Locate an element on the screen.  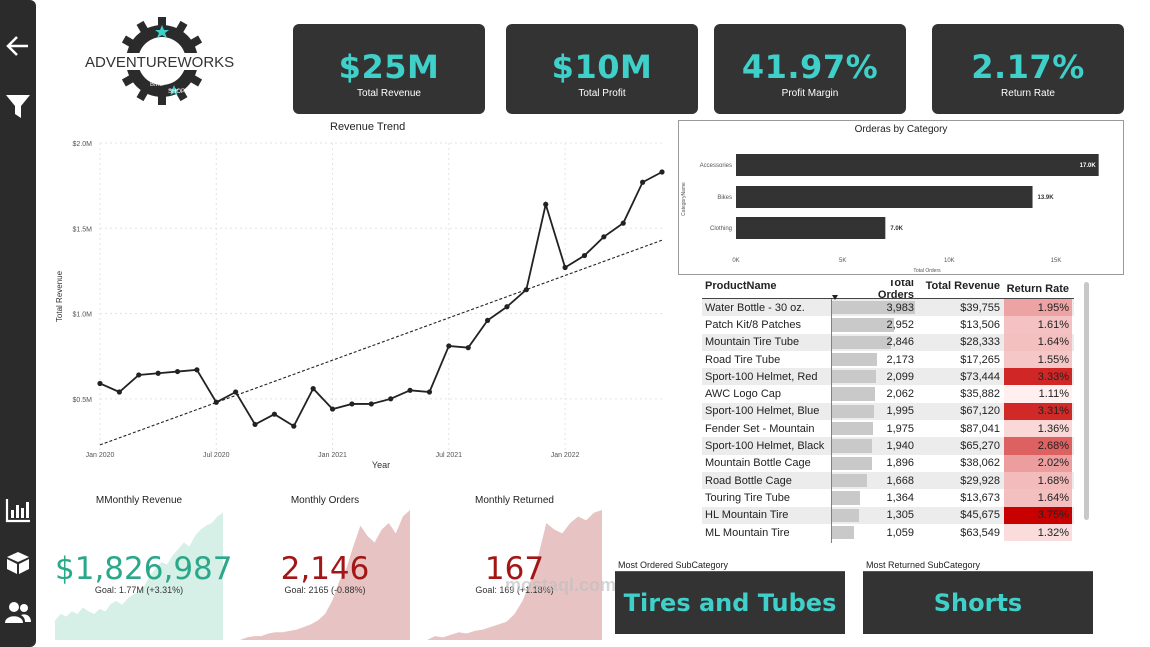
table-scrollbar is located at coordinates (1086, 401).